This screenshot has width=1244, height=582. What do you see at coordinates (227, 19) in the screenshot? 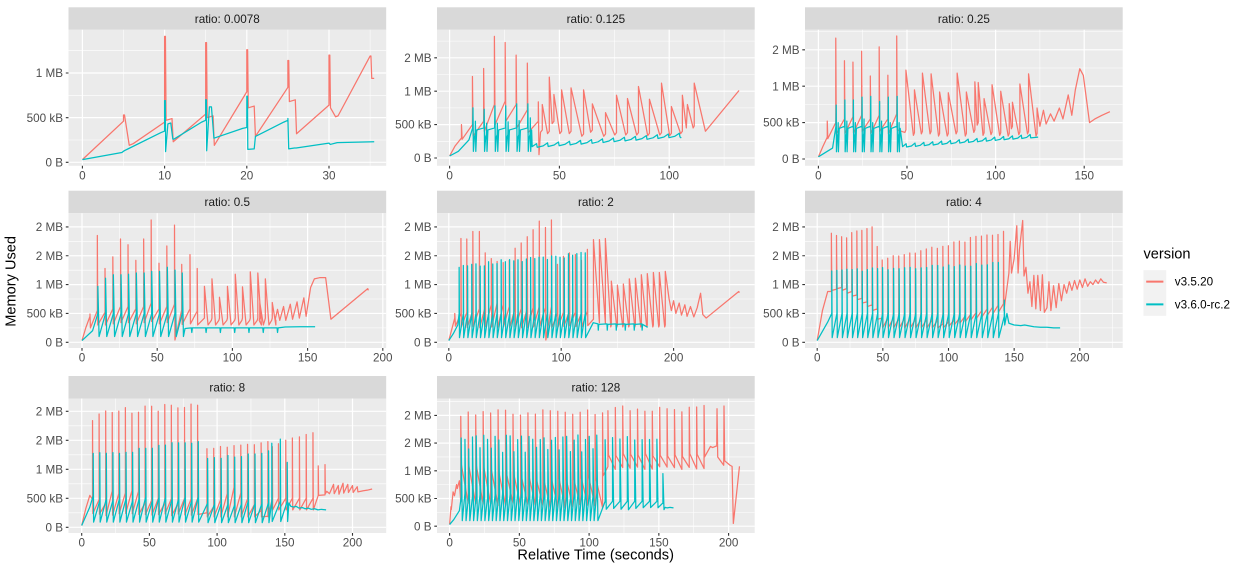
I see `svg-text: ratio: 0.0078` at bounding box center [227, 19].